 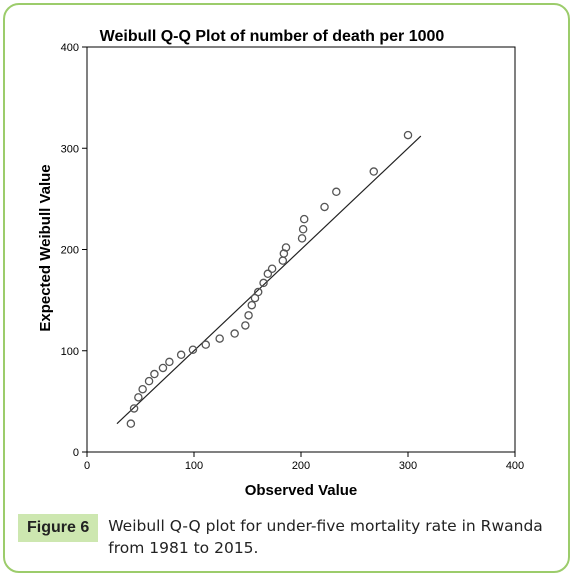 I want to click on x-tick-label: 100, so click(x=194, y=466).